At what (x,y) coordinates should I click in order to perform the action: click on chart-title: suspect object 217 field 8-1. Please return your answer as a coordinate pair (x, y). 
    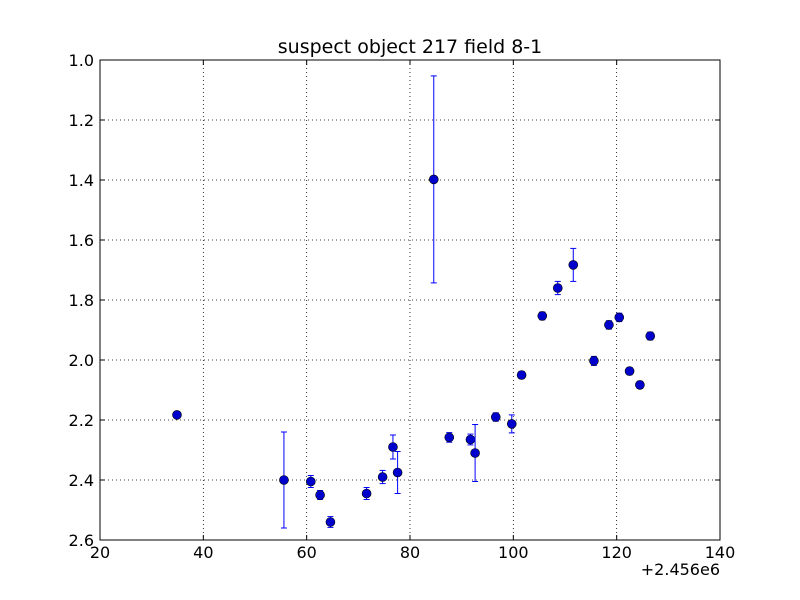
    Looking at the image, I should click on (410, 47).